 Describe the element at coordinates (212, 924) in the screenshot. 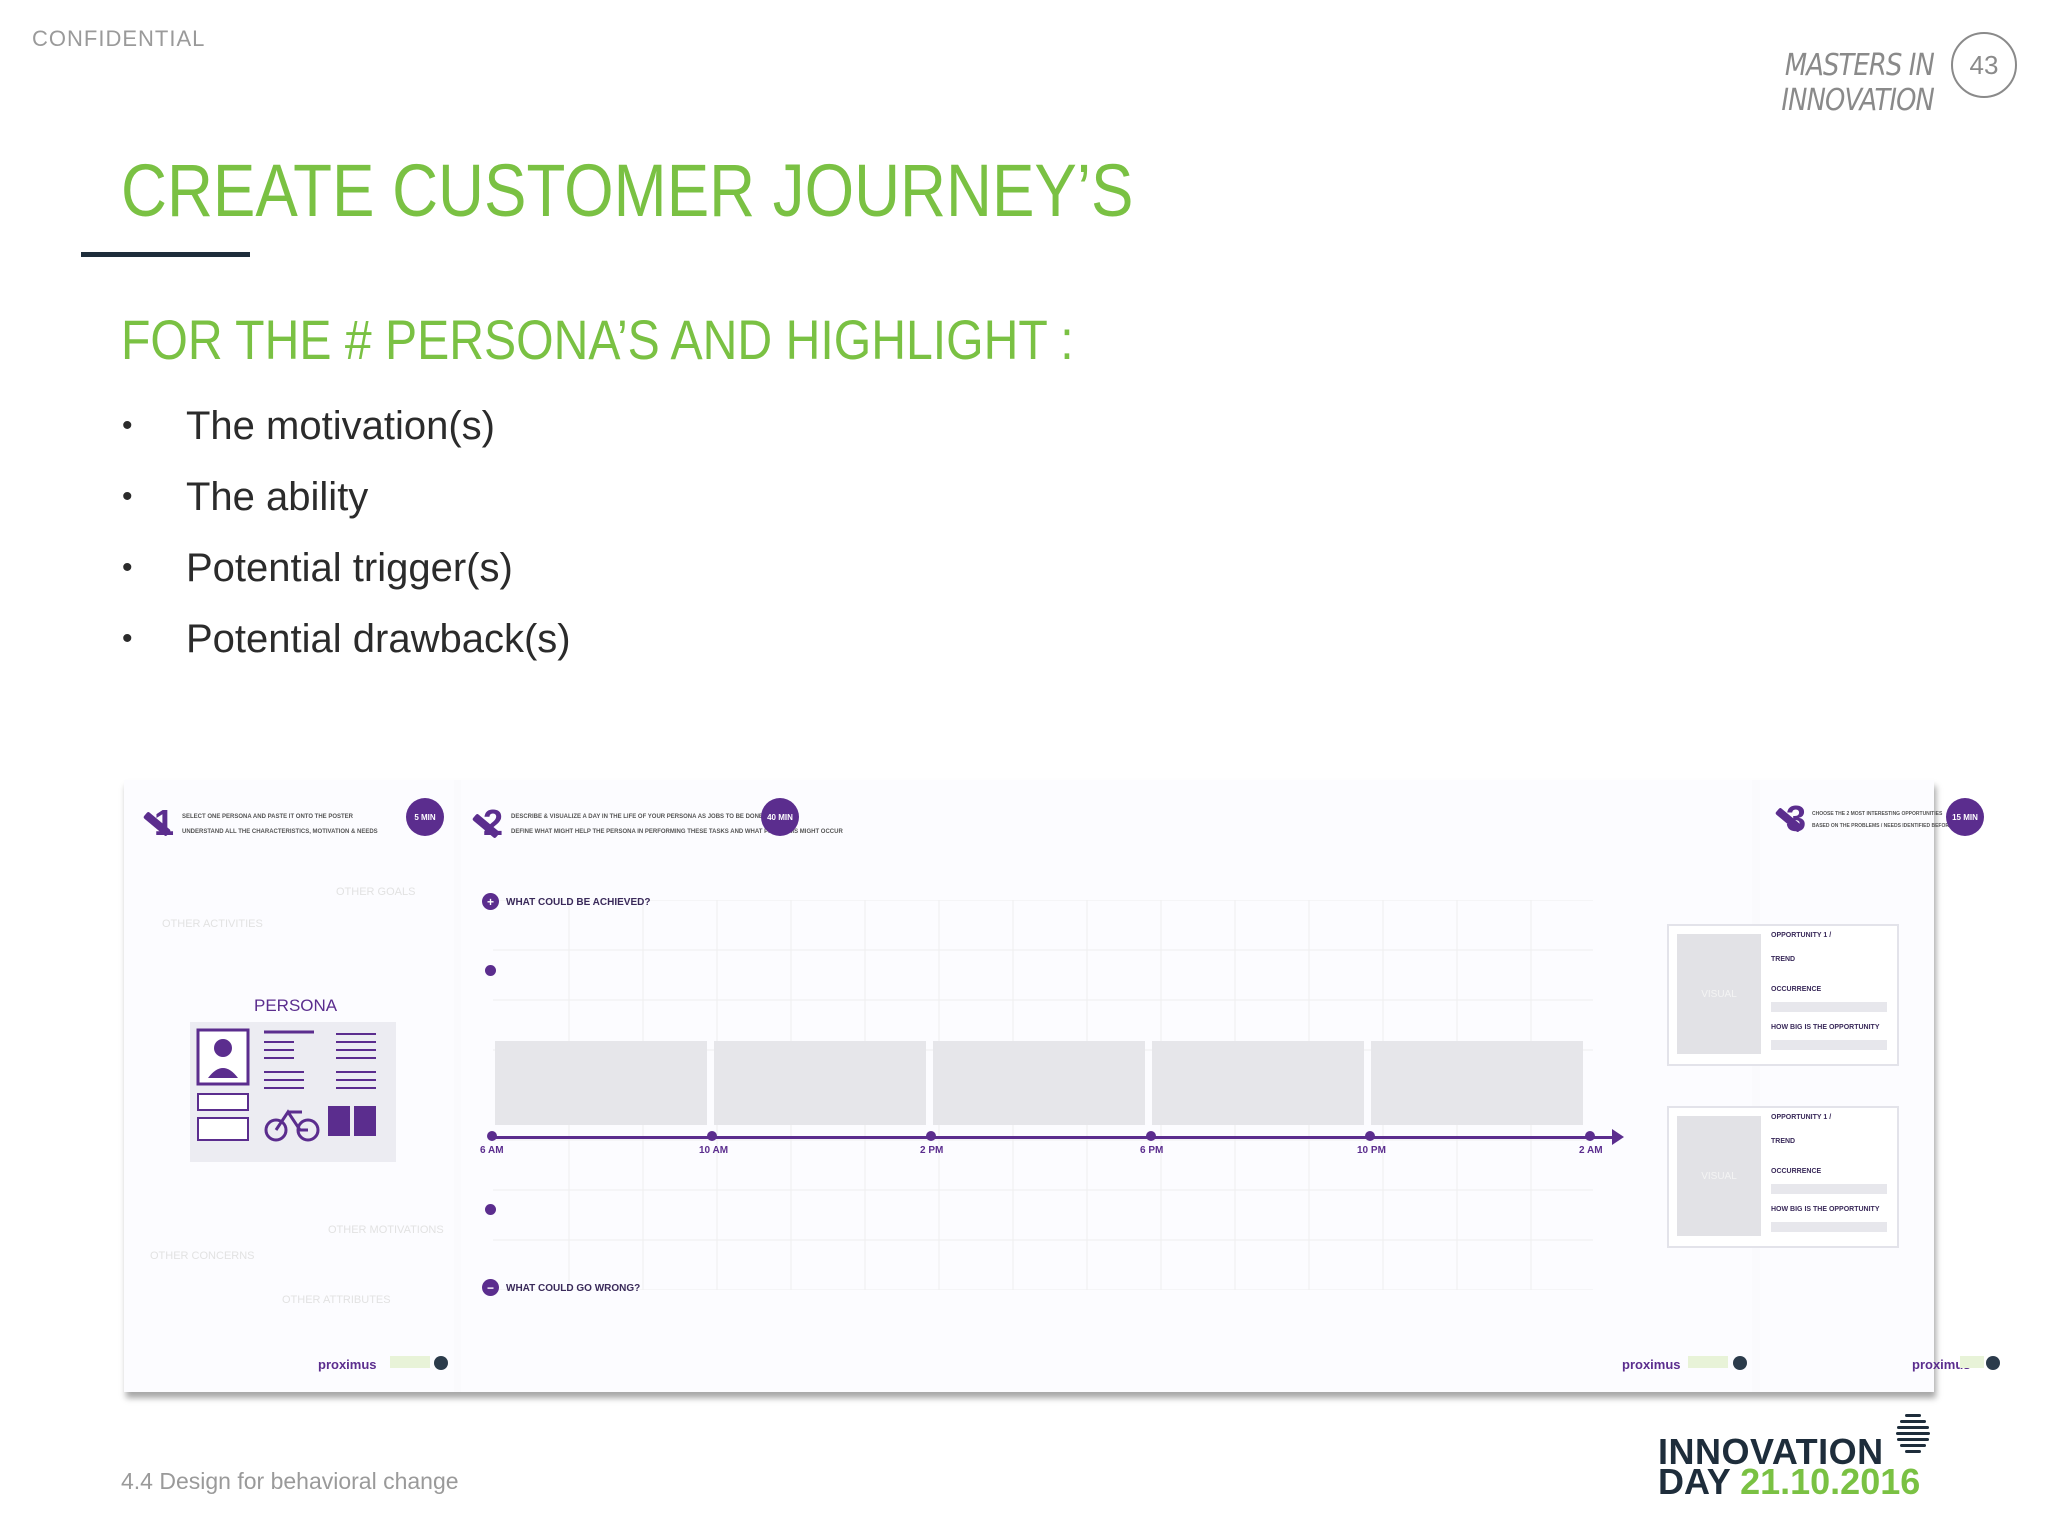

I see `faint-label: OTHER ACTIVITIES` at that location.